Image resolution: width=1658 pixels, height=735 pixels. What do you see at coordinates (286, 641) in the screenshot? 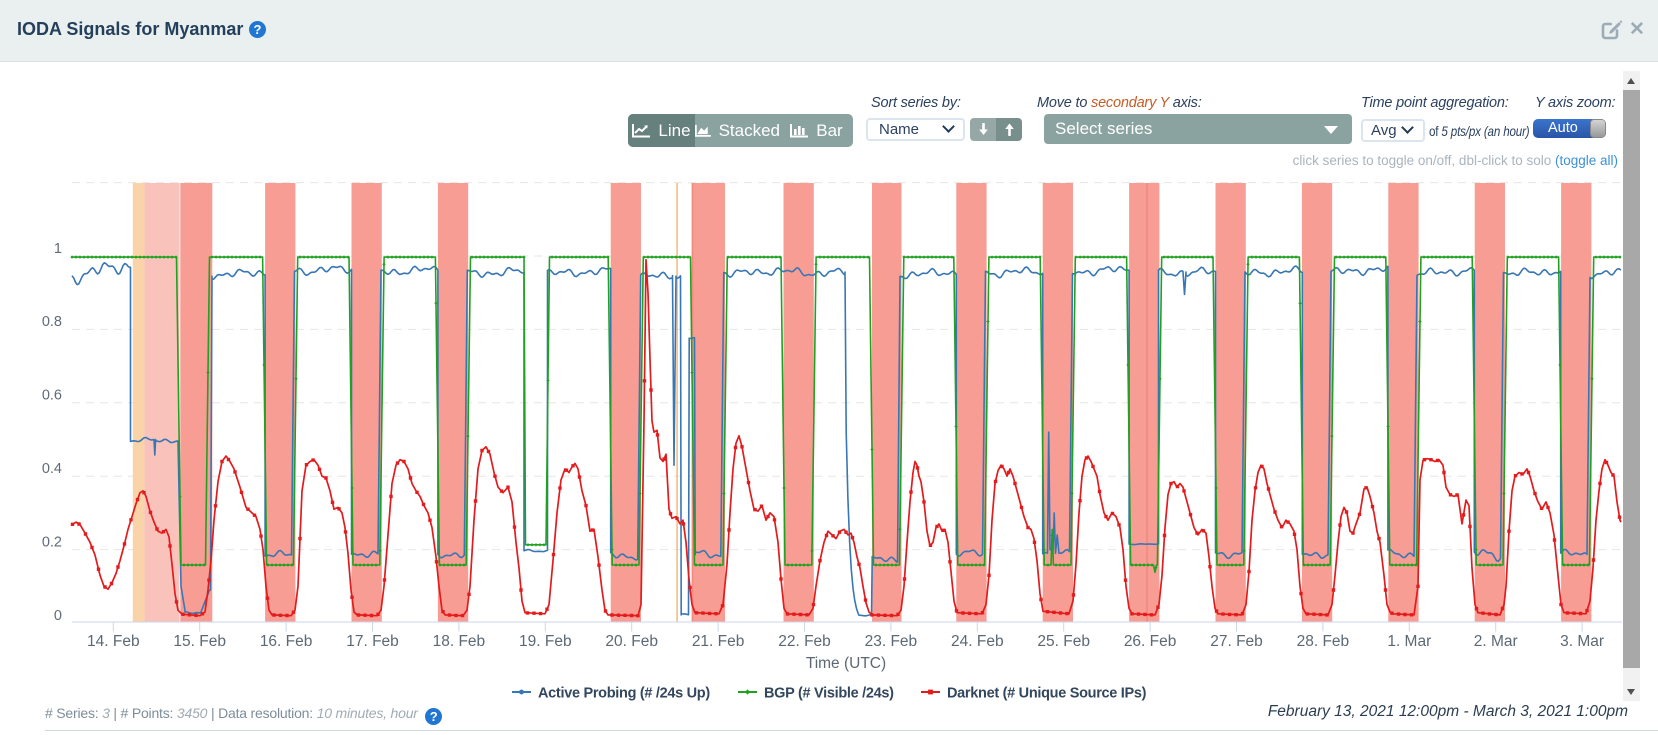
I see `svg-text: 16. Feb` at bounding box center [286, 641].